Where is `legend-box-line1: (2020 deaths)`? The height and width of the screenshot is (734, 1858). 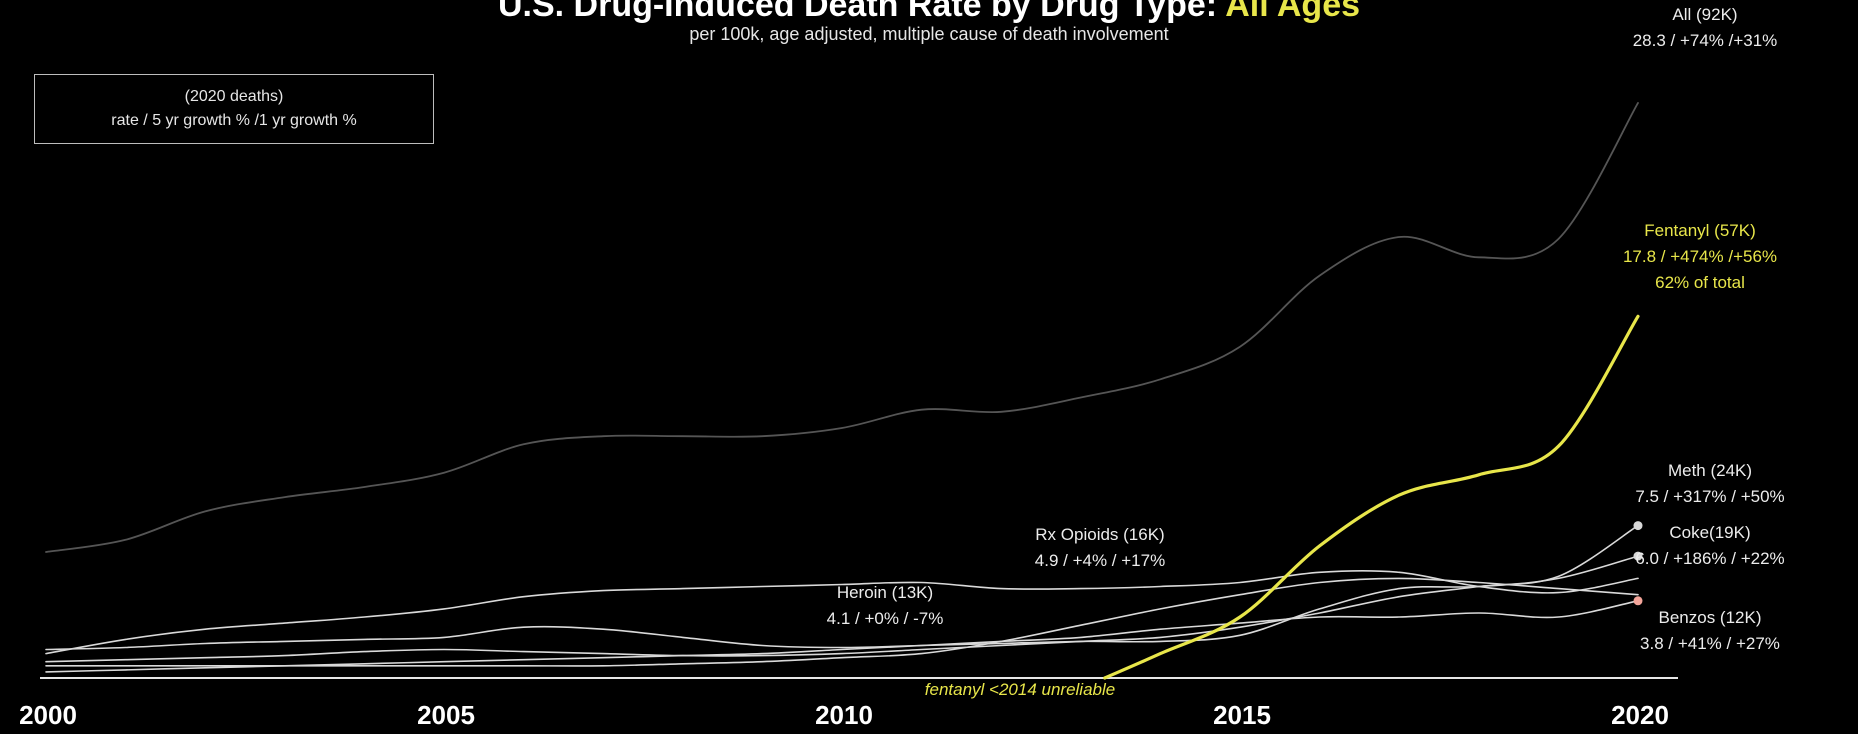
legend-box-line1: (2020 deaths) is located at coordinates (234, 96).